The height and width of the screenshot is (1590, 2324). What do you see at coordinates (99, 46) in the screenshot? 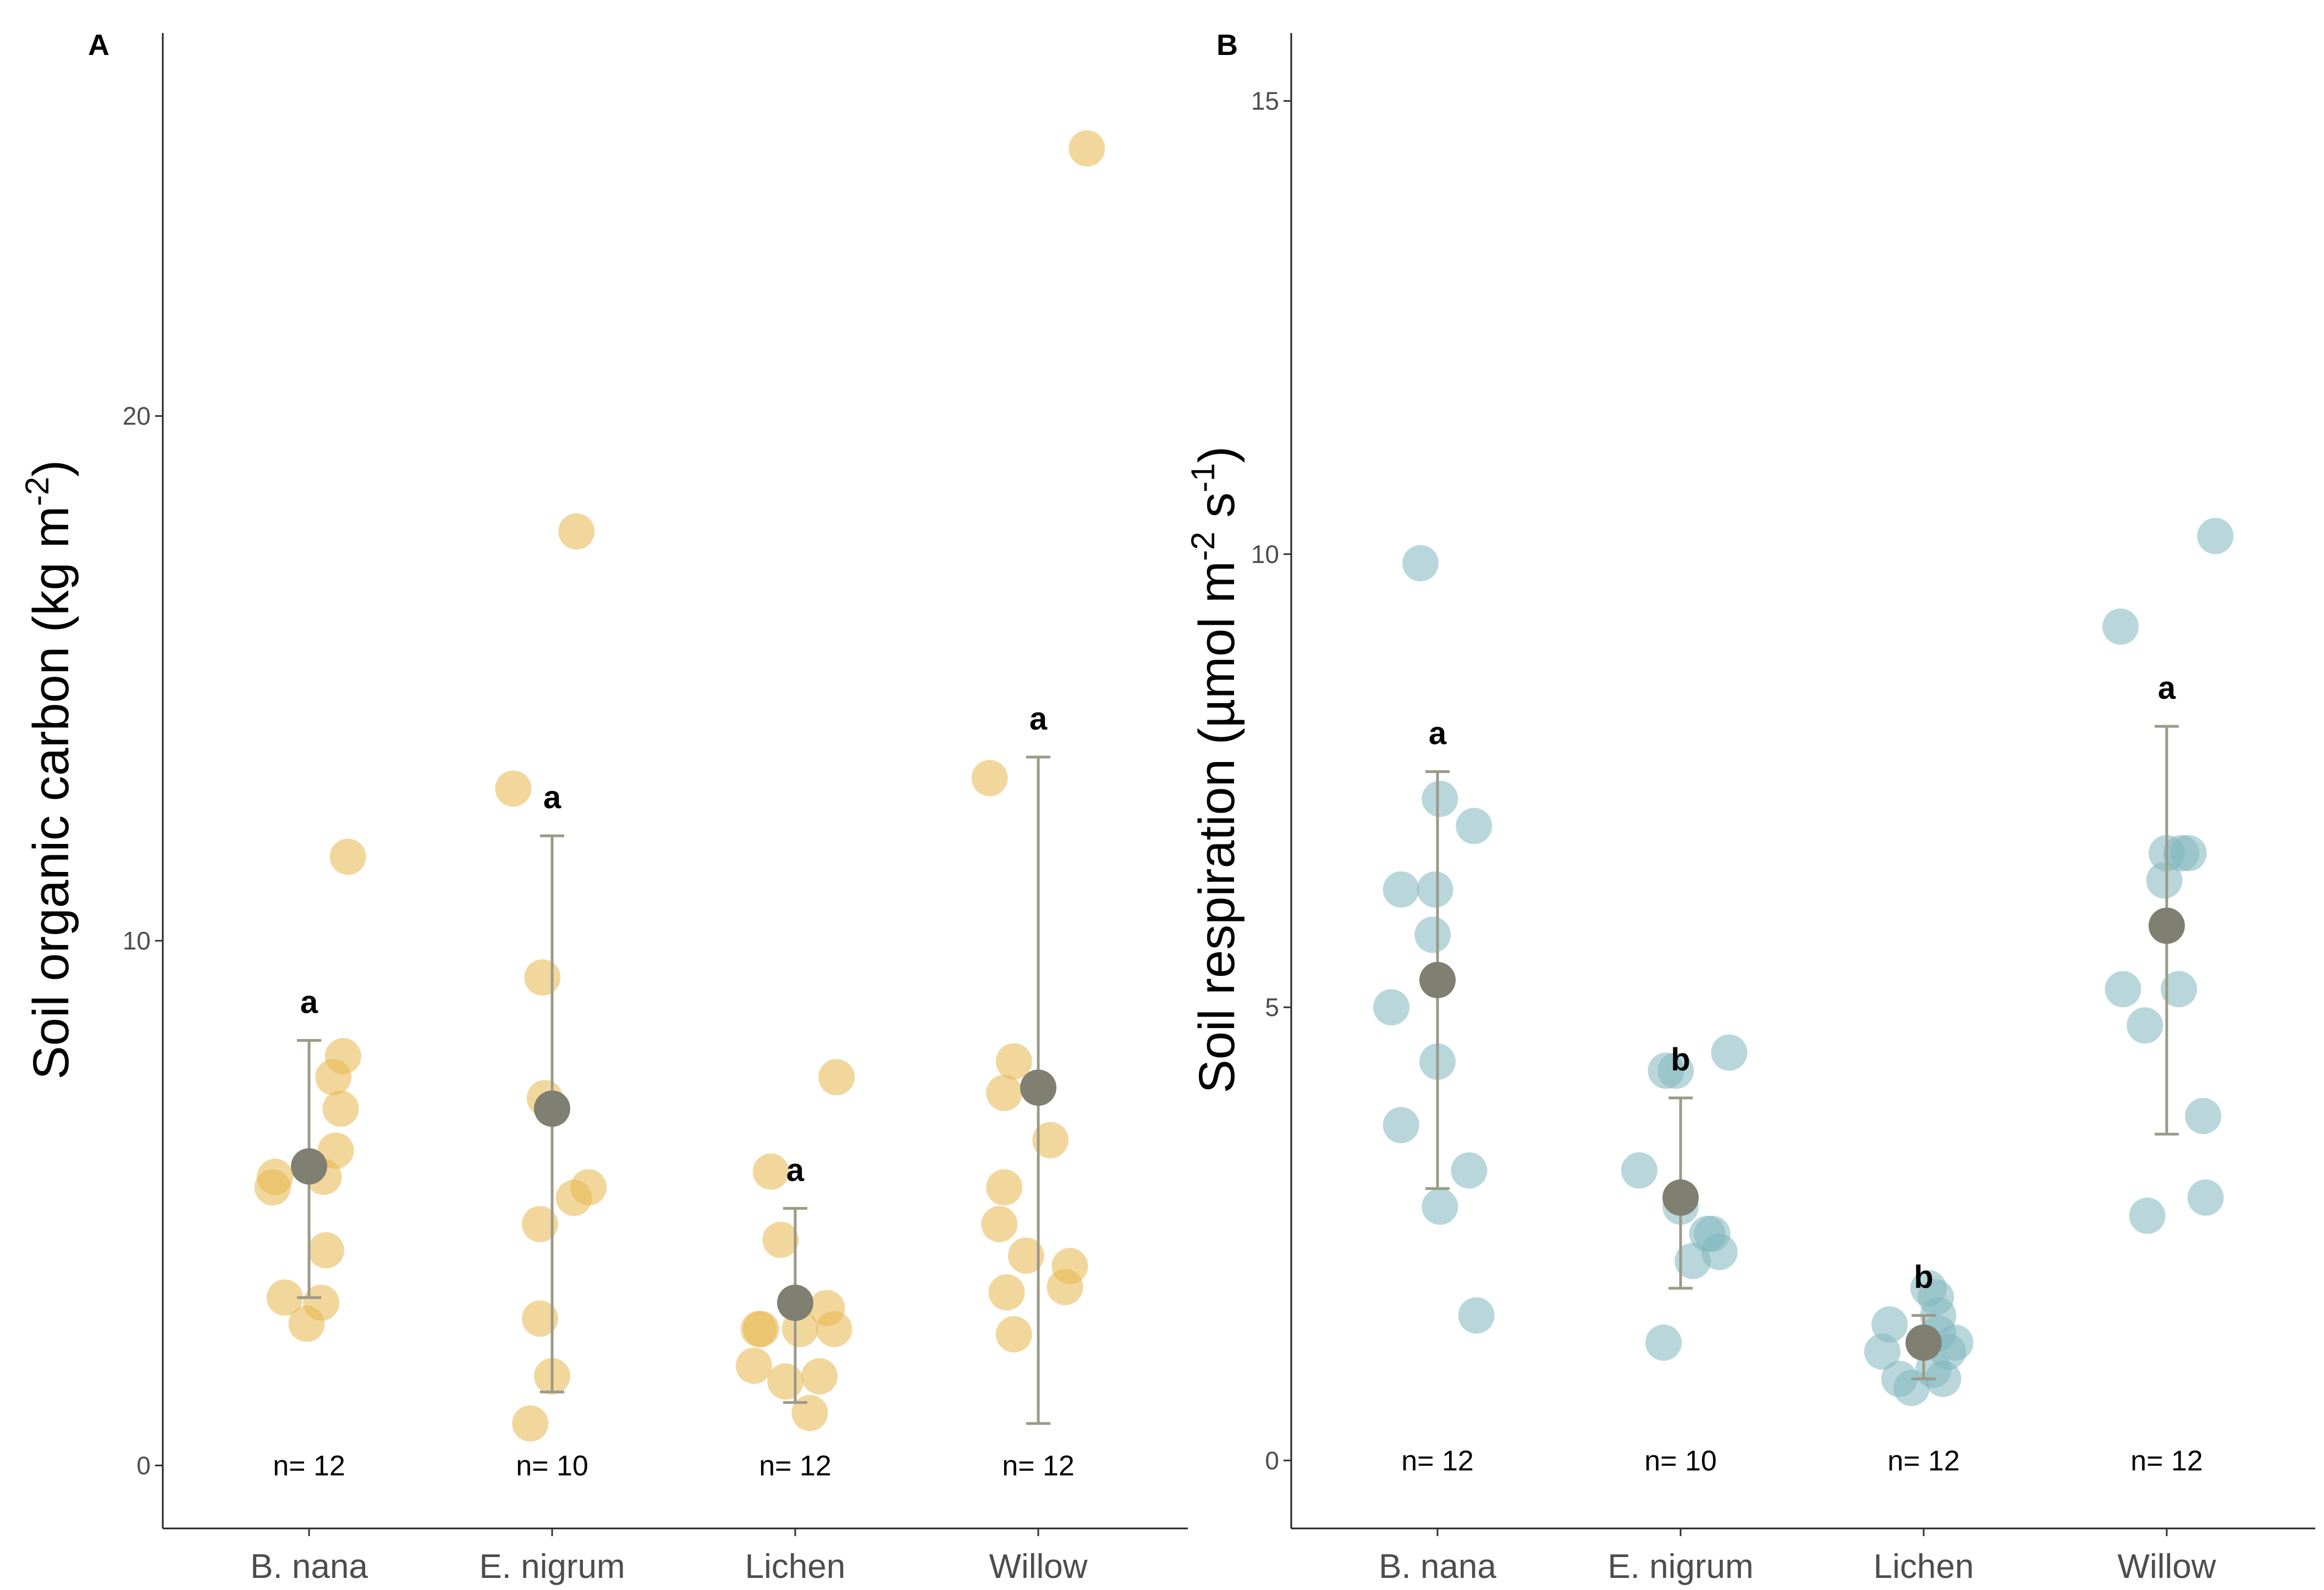
I see `panel-a-letter: A` at bounding box center [99, 46].